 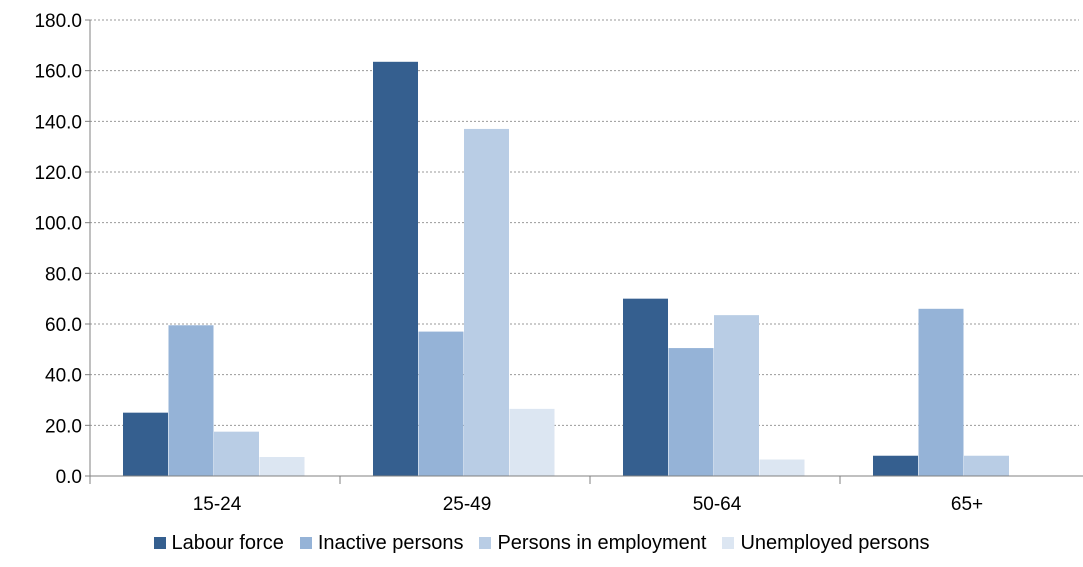 I want to click on y-tick-label: 140.0, so click(x=58, y=122).